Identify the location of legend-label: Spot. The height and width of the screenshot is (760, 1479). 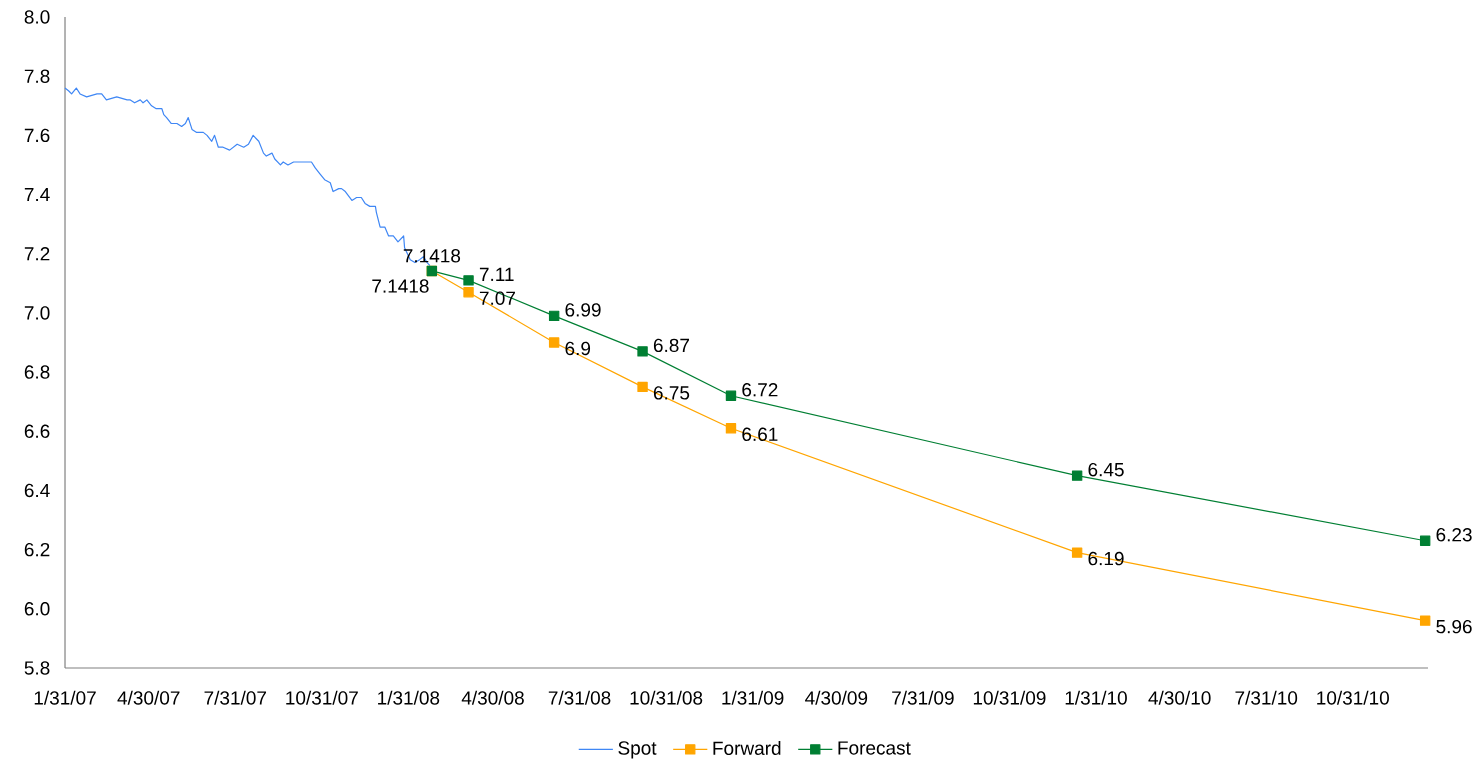
(637, 750).